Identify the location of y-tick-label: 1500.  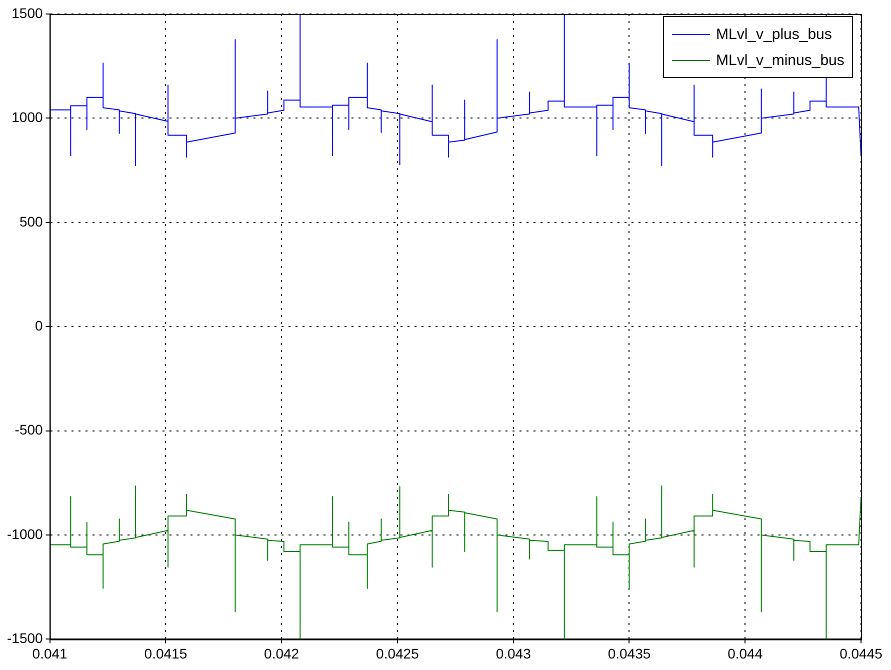
(28, 12).